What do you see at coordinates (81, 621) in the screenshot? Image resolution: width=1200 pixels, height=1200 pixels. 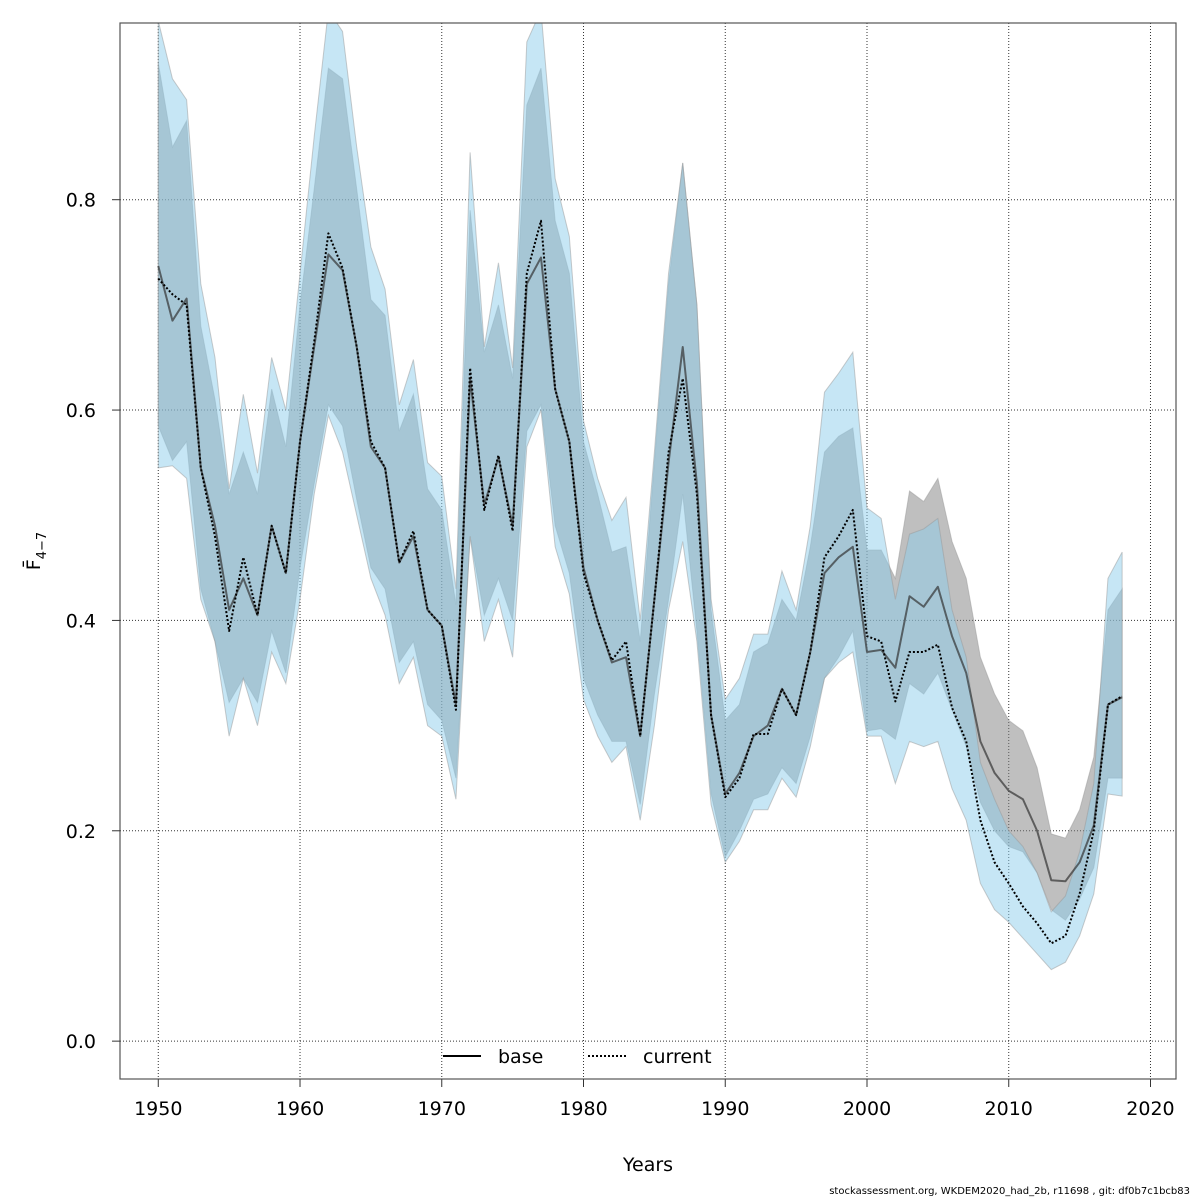 I see `y-tick-label: 0.4` at bounding box center [81, 621].